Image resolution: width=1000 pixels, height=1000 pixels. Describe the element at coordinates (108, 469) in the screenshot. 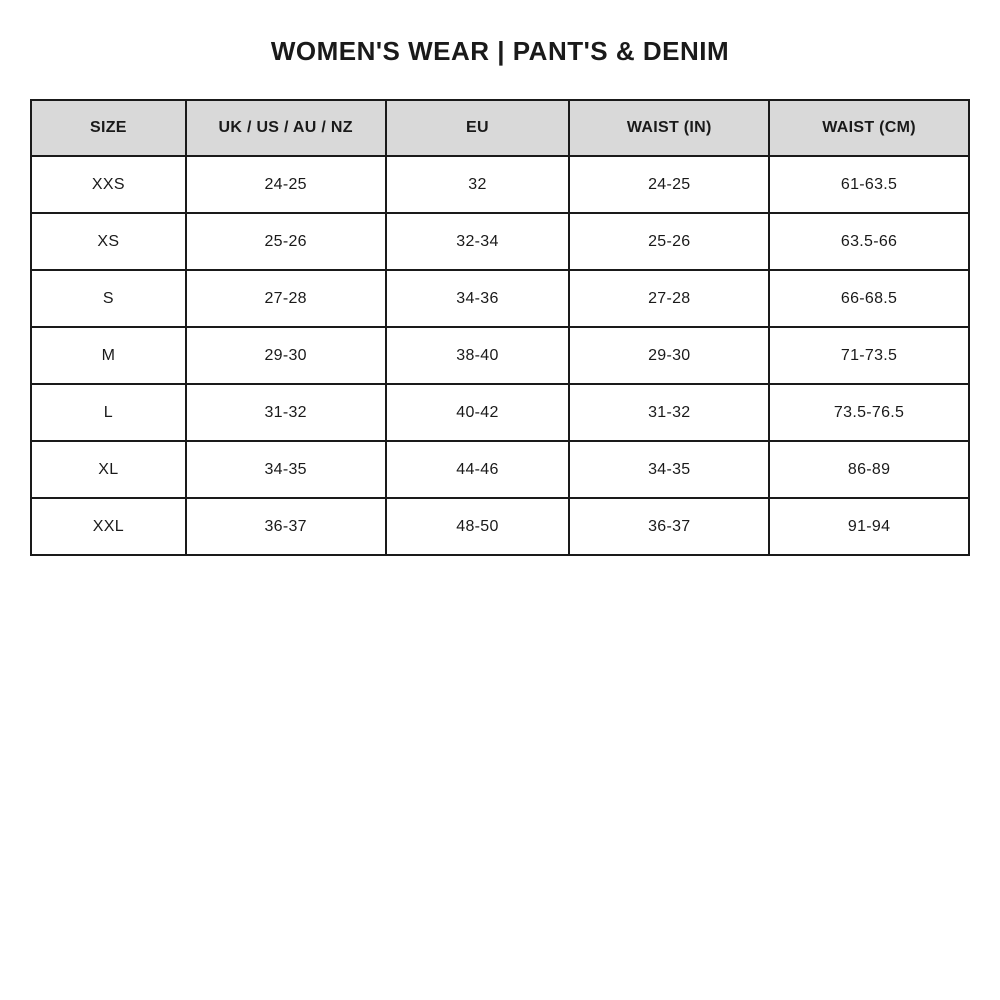

I see `table-cell: XL` at that location.